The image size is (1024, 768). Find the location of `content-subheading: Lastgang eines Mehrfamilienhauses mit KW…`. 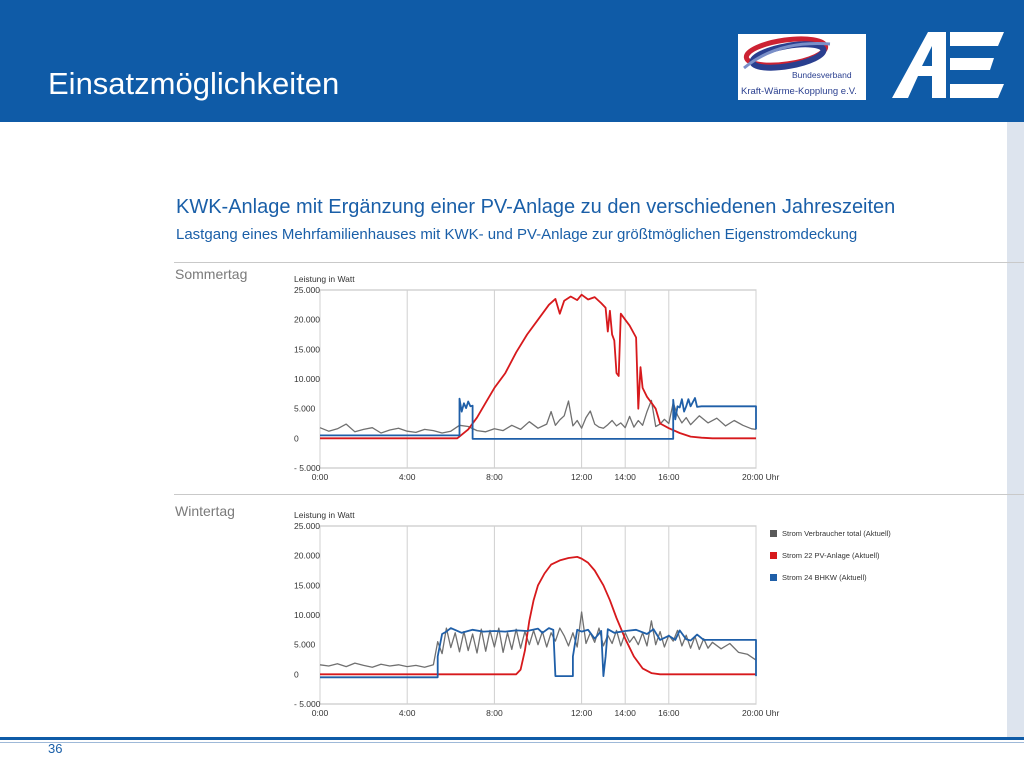

content-subheading: Lastgang eines Mehrfamilienhauses mit KW… is located at coordinates (517, 234).